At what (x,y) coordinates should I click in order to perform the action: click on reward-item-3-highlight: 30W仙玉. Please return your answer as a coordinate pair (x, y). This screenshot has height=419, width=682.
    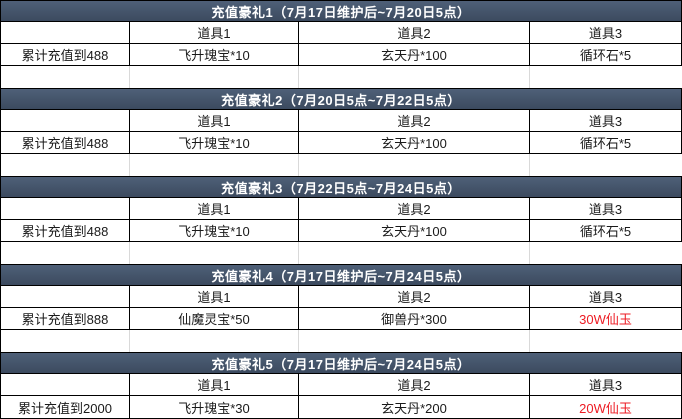
    Looking at the image, I should click on (606, 319).